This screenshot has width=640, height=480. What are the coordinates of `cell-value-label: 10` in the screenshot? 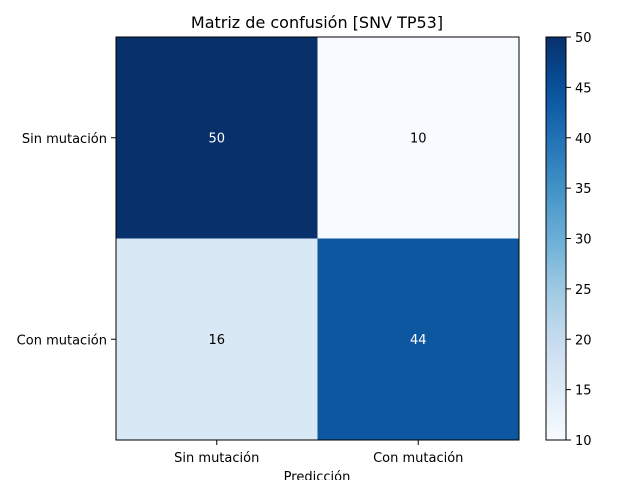 It's located at (418, 138).